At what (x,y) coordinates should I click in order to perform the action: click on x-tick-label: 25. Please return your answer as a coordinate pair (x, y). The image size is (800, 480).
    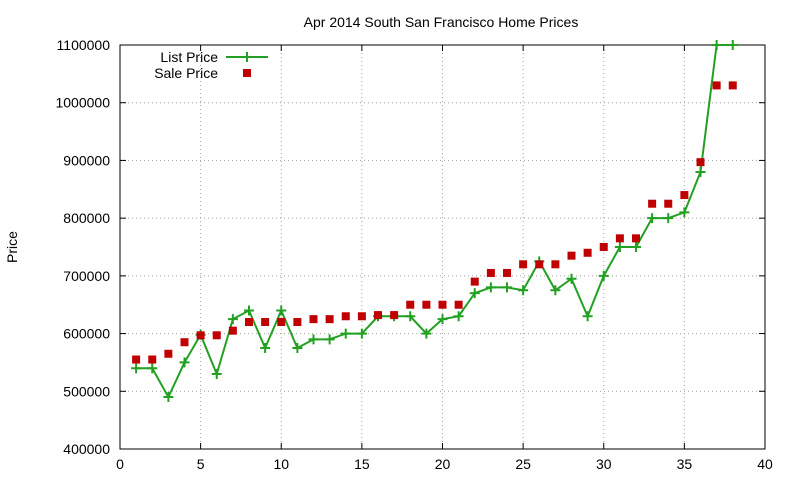
    Looking at the image, I should click on (523, 464).